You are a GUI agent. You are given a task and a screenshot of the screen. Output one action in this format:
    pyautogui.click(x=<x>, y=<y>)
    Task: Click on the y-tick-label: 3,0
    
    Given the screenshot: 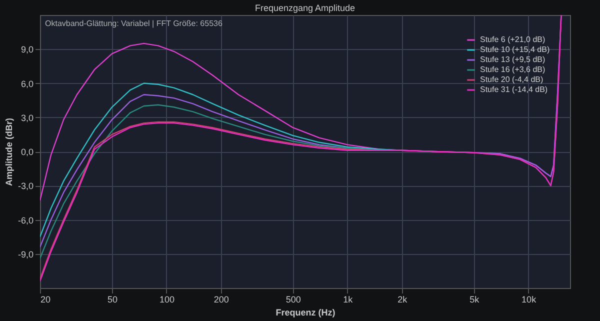 What is the action you would take?
    pyautogui.click(x=27, y=117)
    